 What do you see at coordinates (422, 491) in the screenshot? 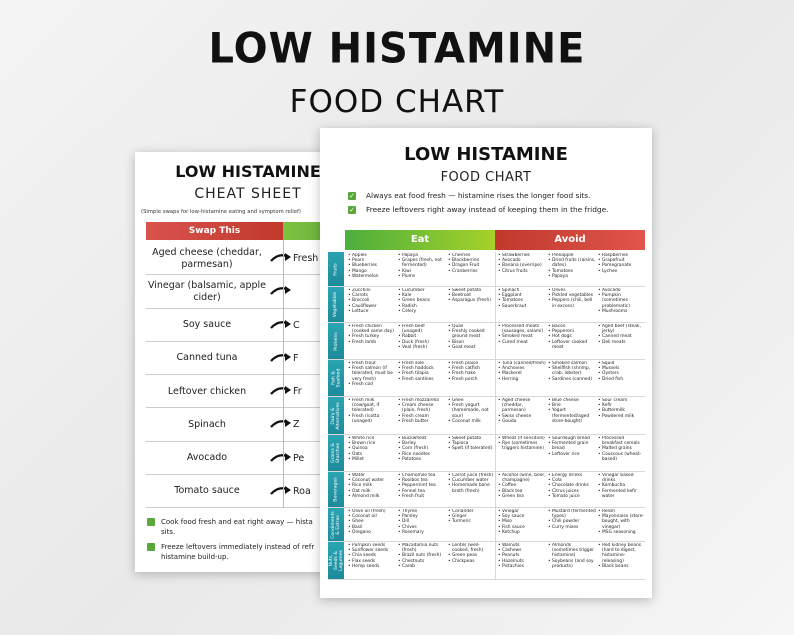
I see `food-item: Fennel tea` at bounding box center [422, 491].